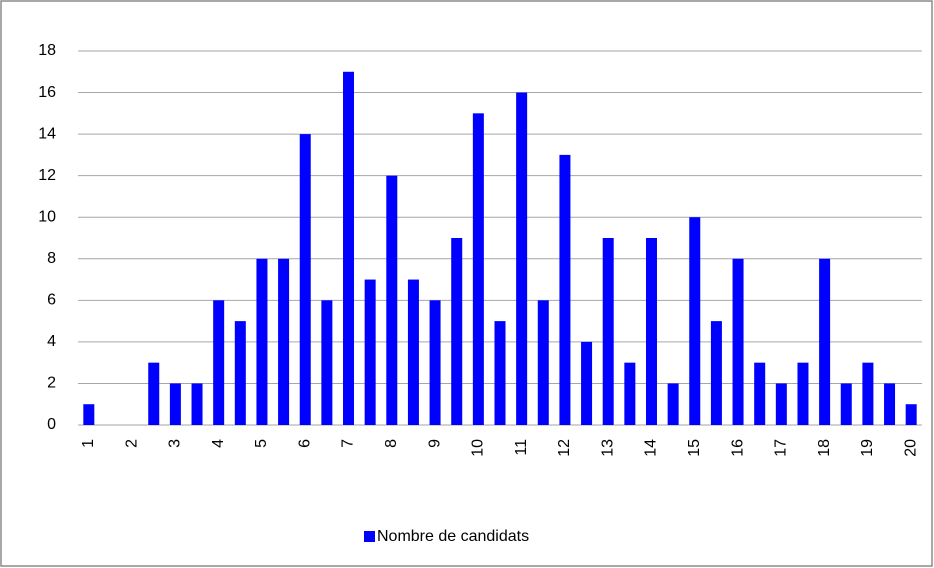 The width and height of the screenshot is (934, 568). Describe the element at coordinates (47, 216) in the screenshot. I see `y-tick-label: 10` at that location.